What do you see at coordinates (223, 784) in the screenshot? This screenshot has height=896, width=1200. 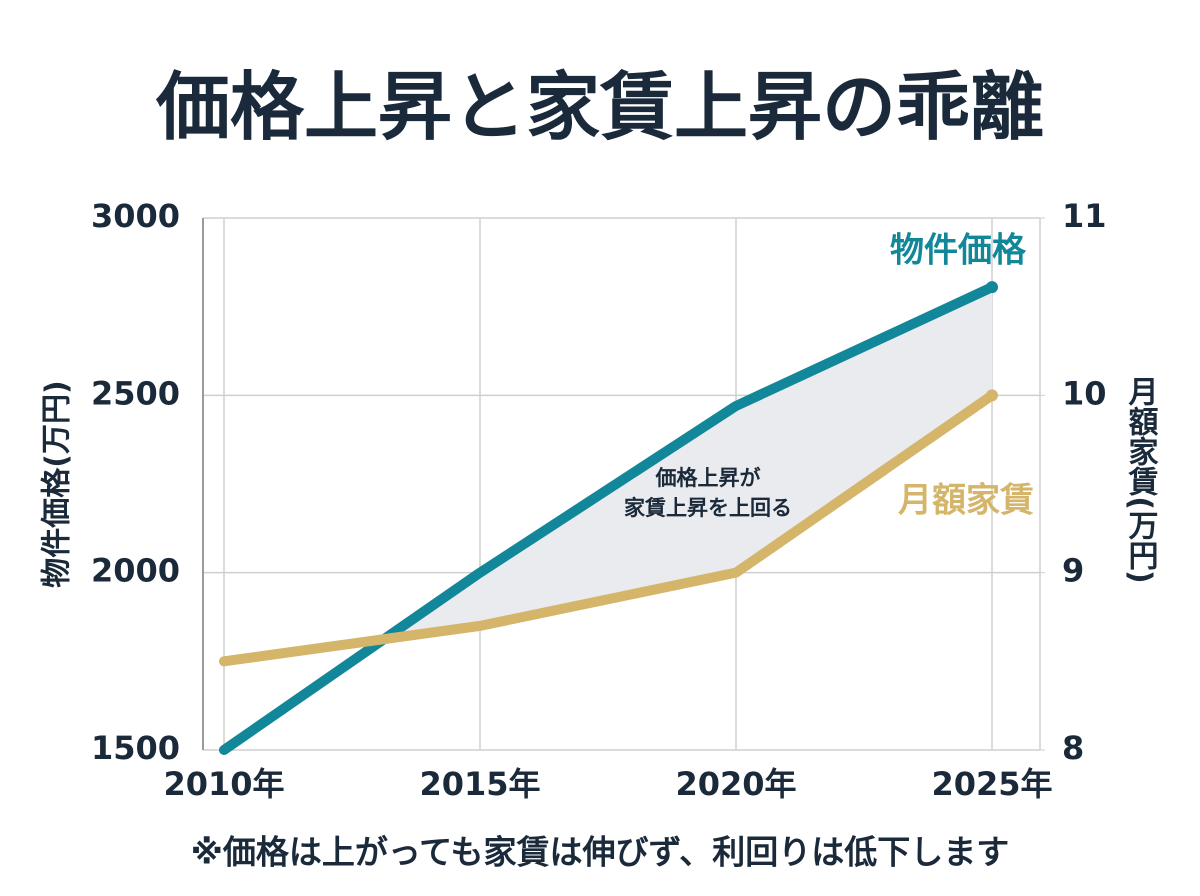 I see `x-tick-label: 2010年` at bounding box center [223, 784].